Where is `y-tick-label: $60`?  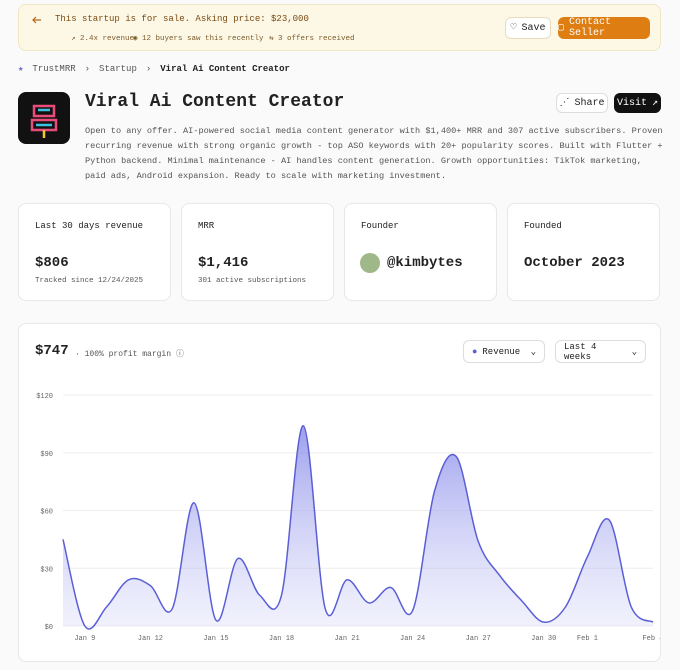 y-tick-label: $60 is located at coordinates (46, 513).